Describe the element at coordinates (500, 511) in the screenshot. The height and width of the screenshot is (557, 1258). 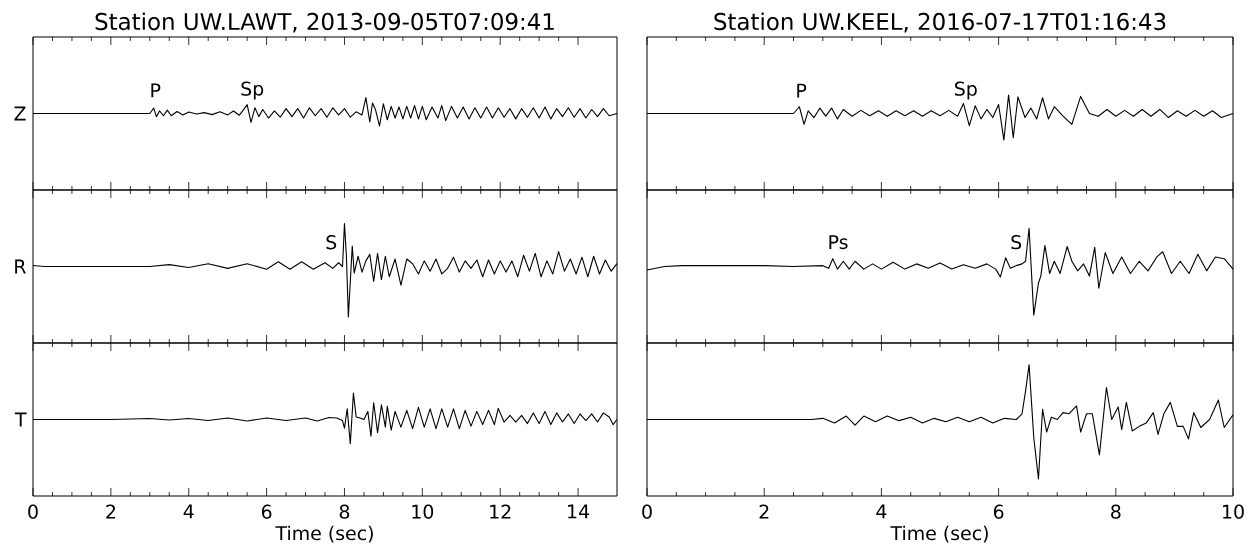
I see `x-tick-label: 12` at that location.